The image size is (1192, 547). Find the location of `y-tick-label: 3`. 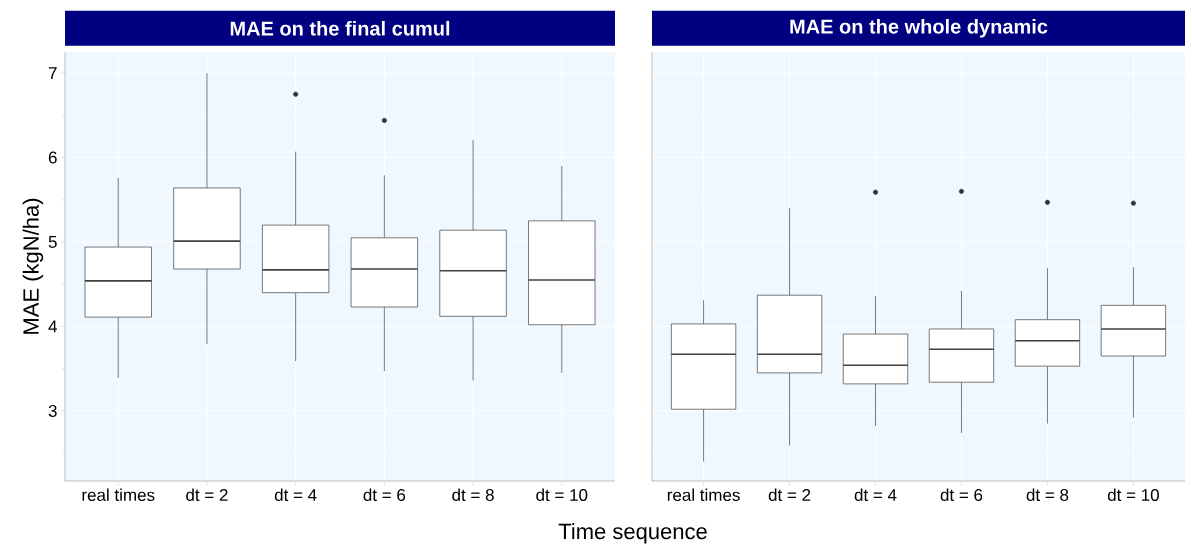

y-tick-label: 3 is located at coordinates (52, 410).